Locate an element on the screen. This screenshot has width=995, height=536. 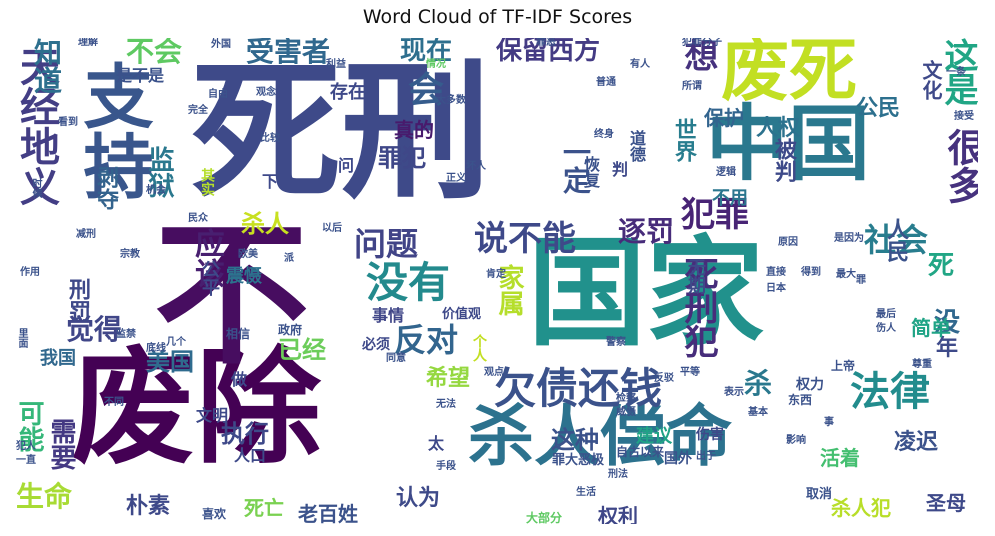
word: 中国 is located at coordinates (788, 144).